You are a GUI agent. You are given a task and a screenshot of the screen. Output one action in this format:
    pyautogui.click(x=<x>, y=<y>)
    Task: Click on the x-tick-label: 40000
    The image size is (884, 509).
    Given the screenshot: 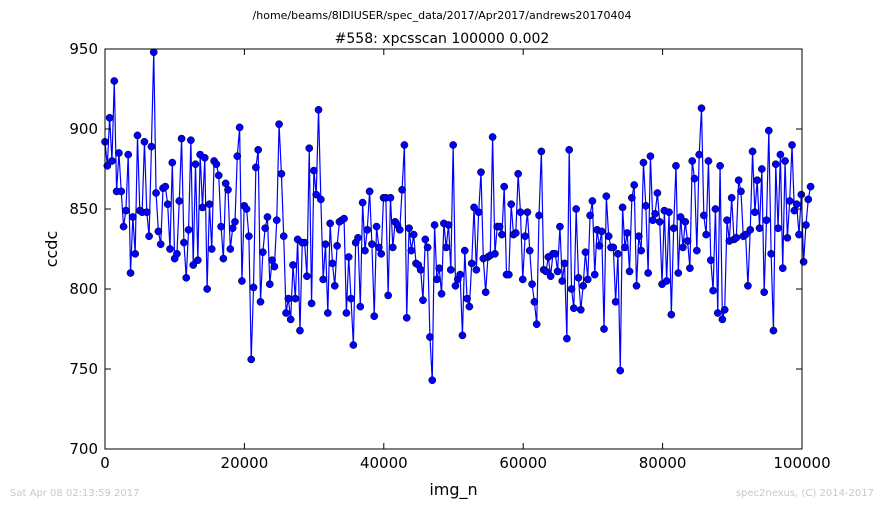 What is the action you would take?
    pyautogui.click(x=384, y=463)
    